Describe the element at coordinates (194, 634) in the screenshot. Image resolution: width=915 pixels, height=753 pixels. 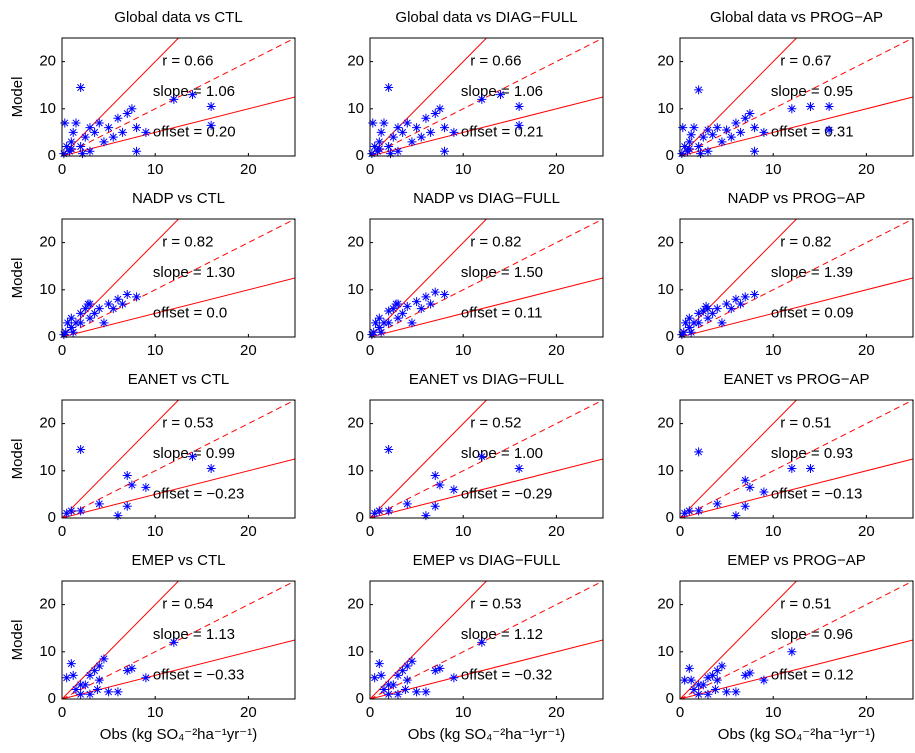
I see `annotation: slope = 1.13` at that location.